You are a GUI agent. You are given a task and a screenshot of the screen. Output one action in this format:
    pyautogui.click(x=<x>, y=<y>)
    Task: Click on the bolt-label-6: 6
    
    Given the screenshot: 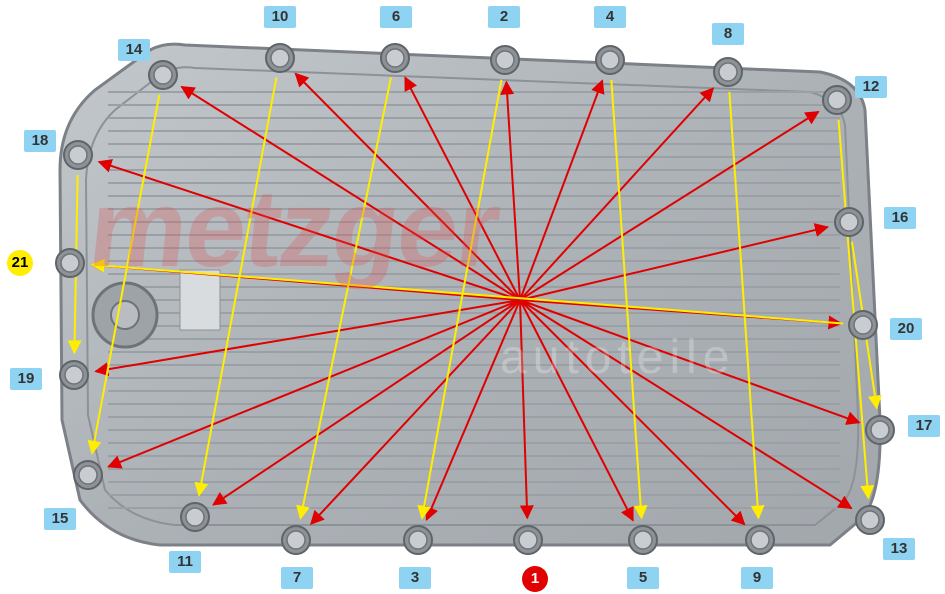 What is the action you would take?
    pyautogui.click(x=396, y=17)
    